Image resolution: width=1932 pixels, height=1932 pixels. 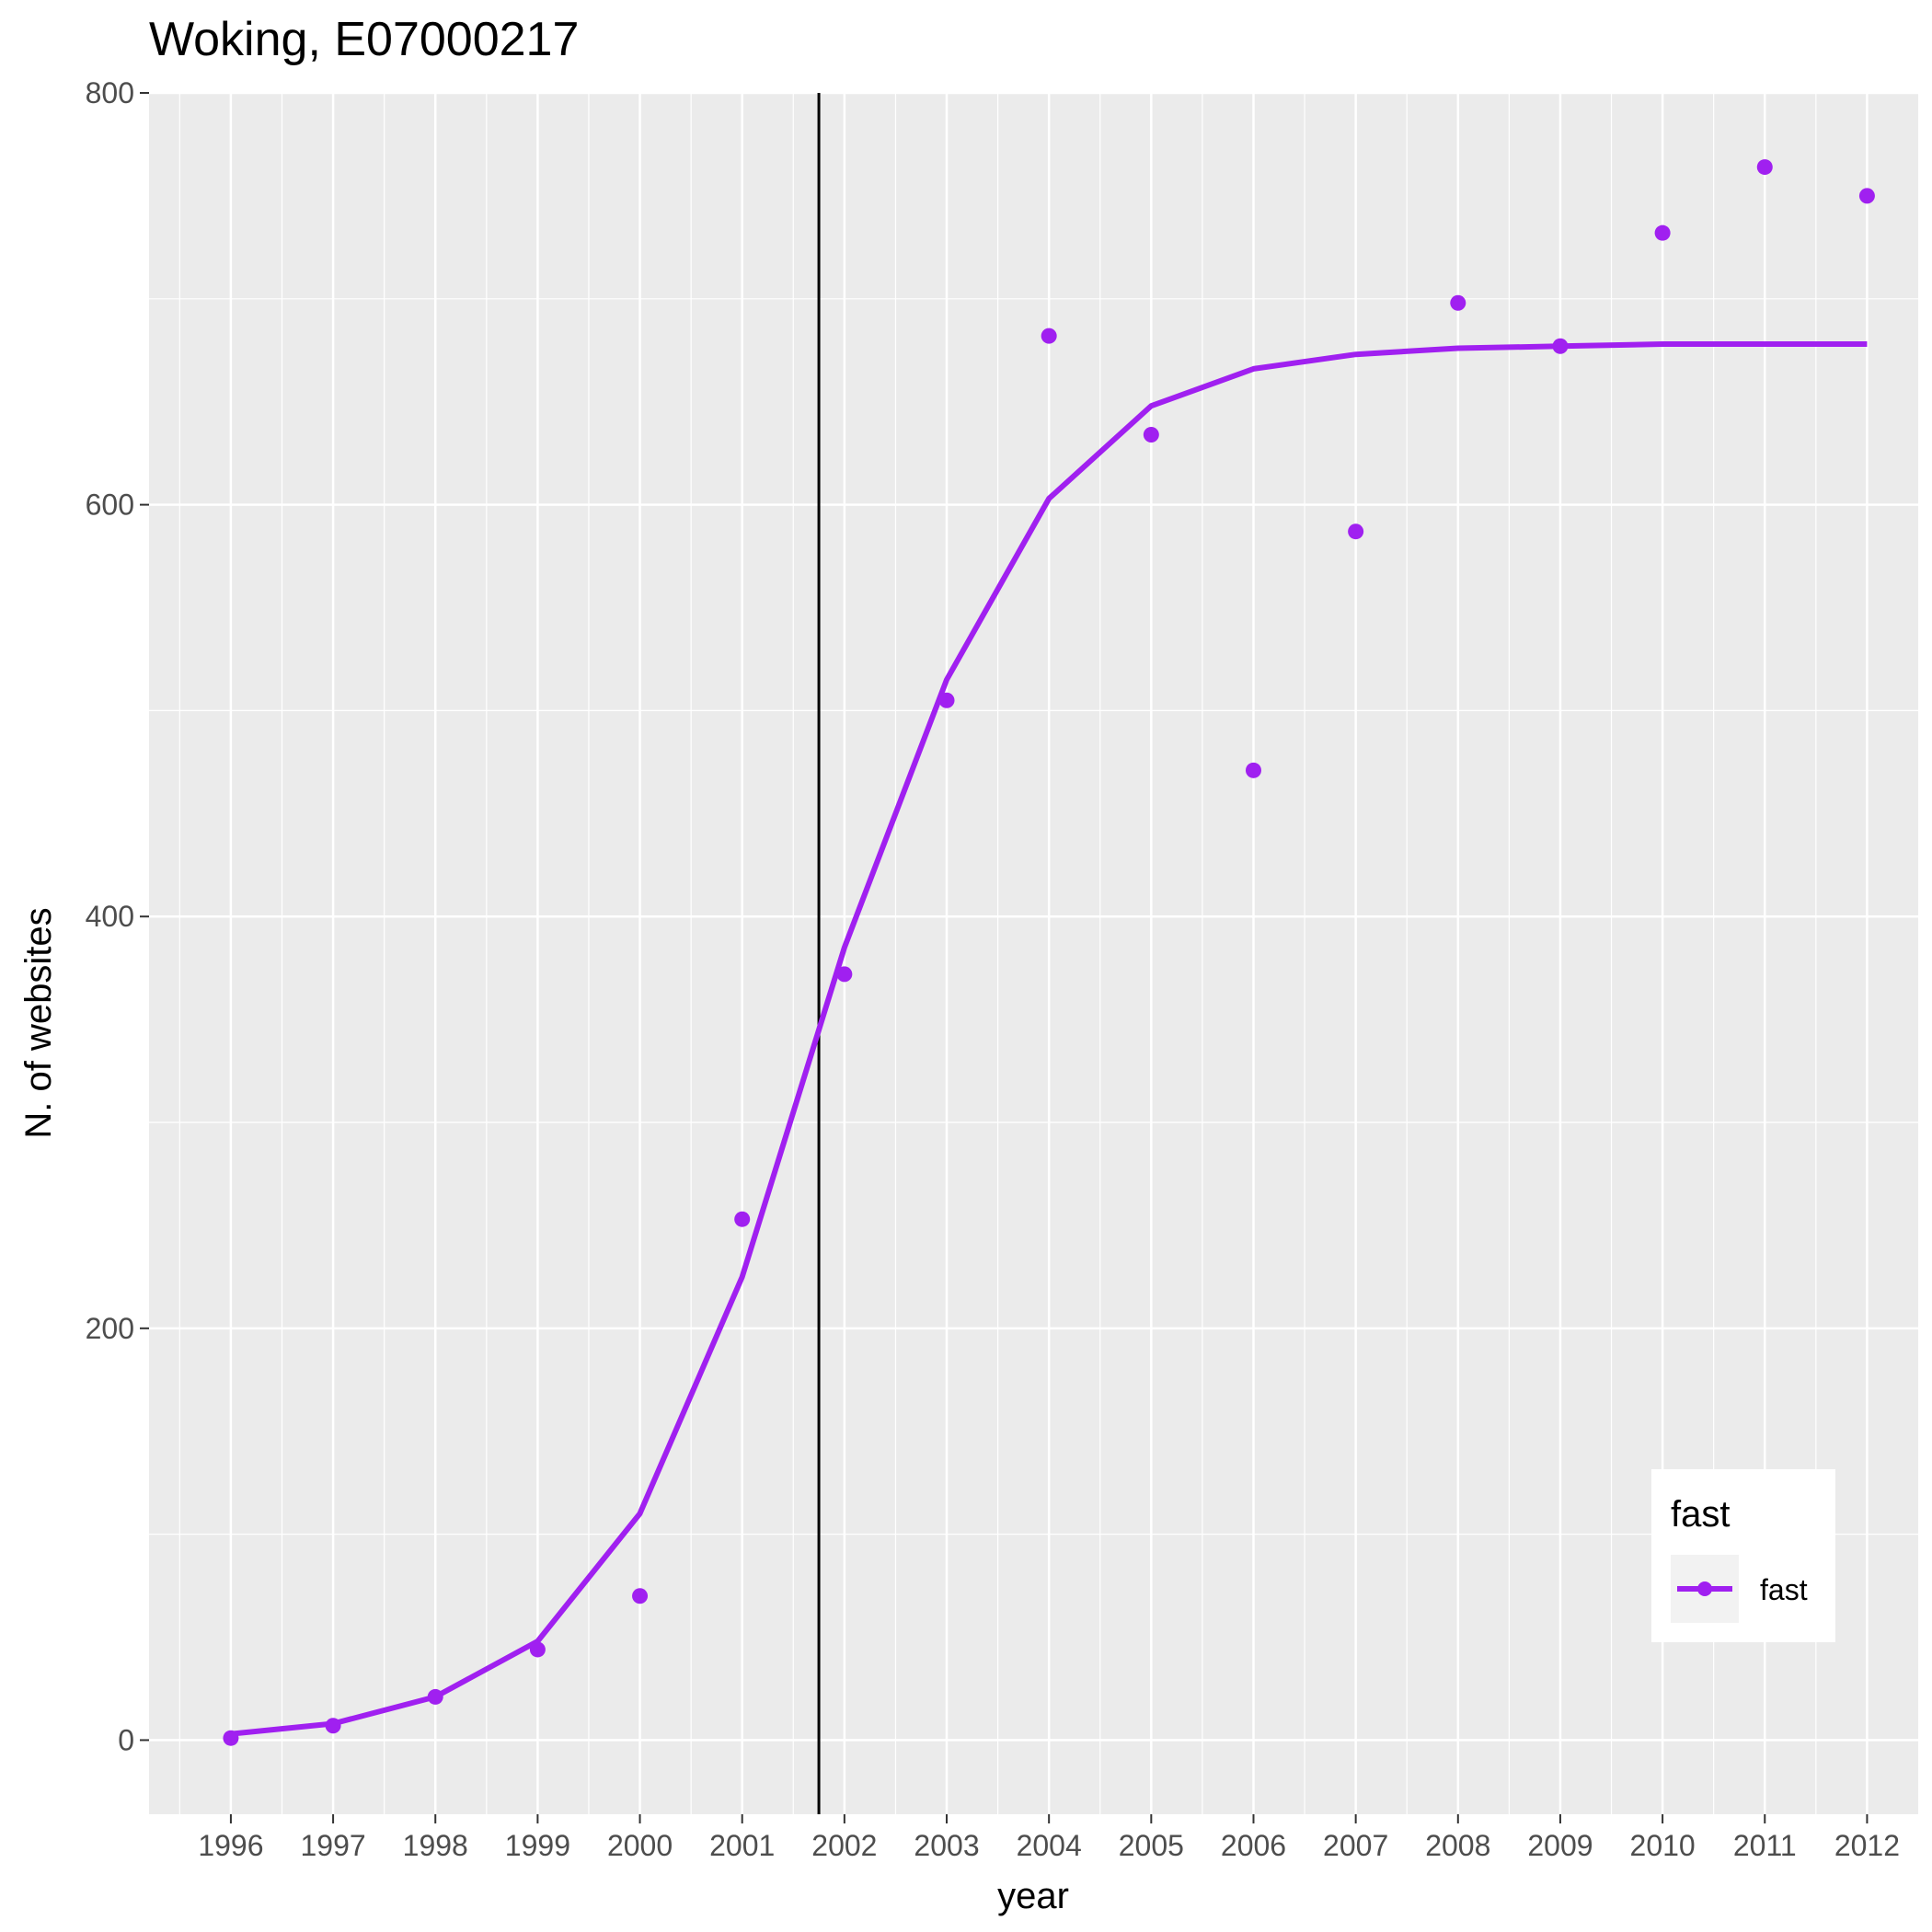 What do you see at coordinates (332, 1845) in the screenshot?
I see `x-tick-label: 1997` at bounding box center [332, 1845].